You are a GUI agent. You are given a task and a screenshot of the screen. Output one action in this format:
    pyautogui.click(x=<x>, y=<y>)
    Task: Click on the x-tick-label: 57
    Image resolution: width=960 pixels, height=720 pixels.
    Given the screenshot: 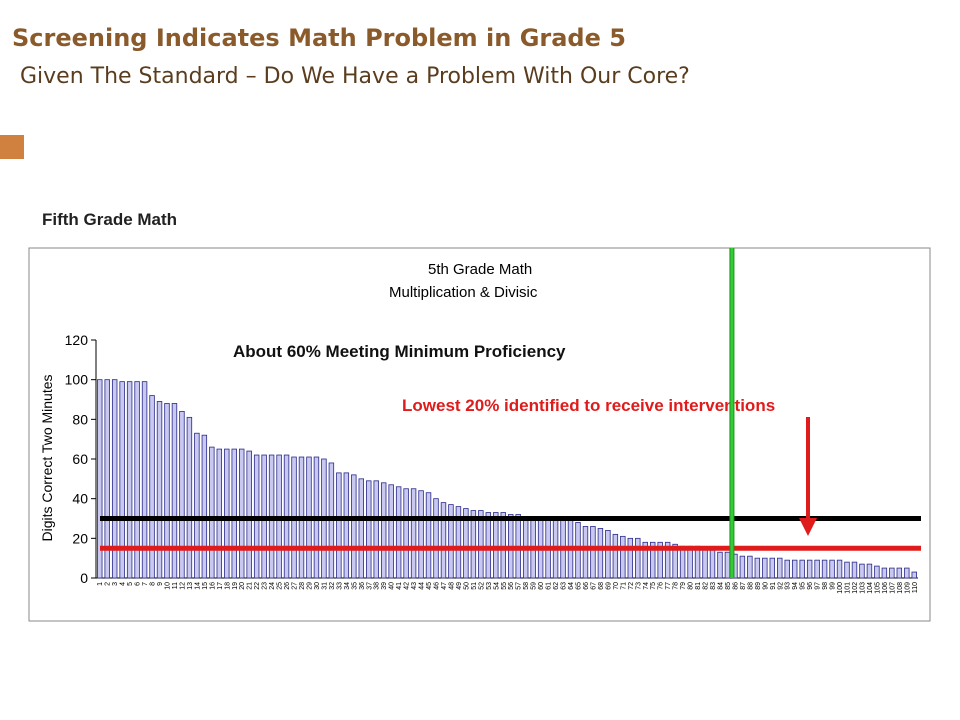 What is the action you would take?
    pyautogui.click(x=519, y=586)
    